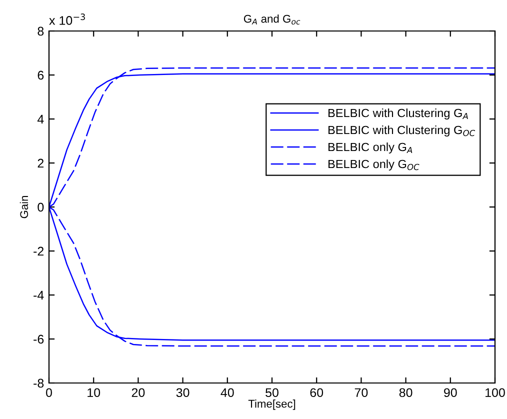 This screenshot has width=507, height=419. What do you see at coordinates (272, 393) in the screenshot?
I see `x-tick-label: 50` at bounding box center [272, 393].